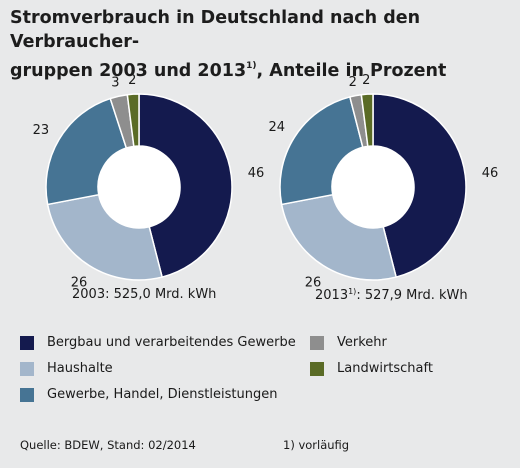  I want to click on legend-label-bergbau: Bergbau und verarbeitendes Gewerbe, so click(171, 342).